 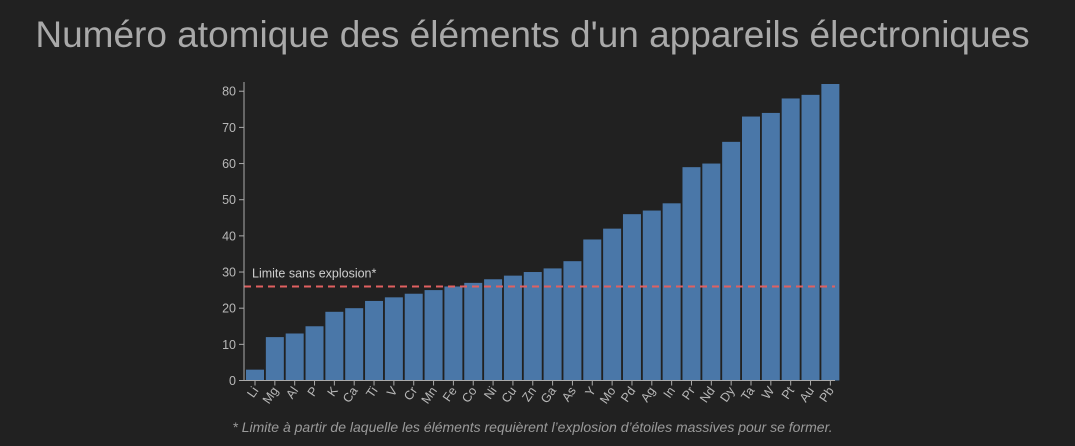 I want to click on bar-mo, so click(x=612, y=304).